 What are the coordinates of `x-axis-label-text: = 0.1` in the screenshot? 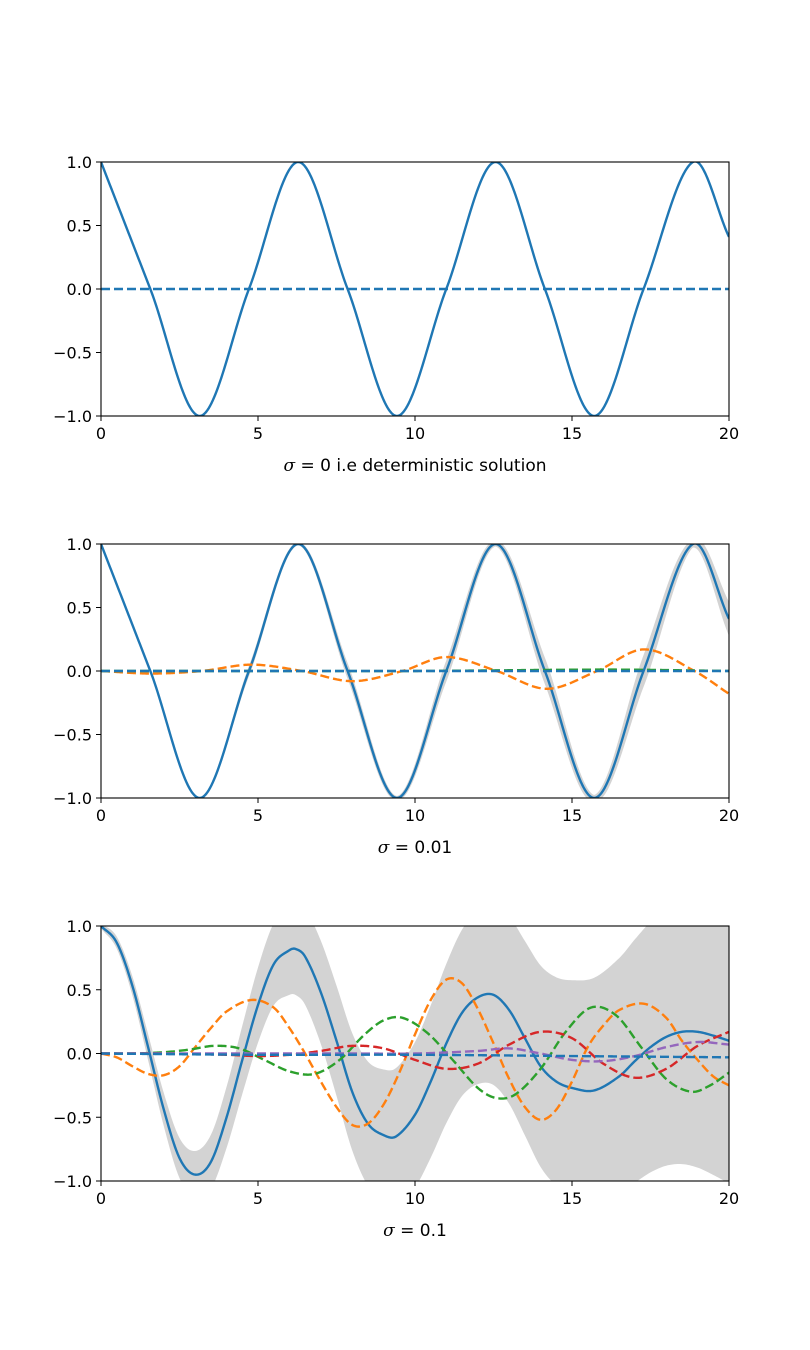 It's located at (421, 1231).